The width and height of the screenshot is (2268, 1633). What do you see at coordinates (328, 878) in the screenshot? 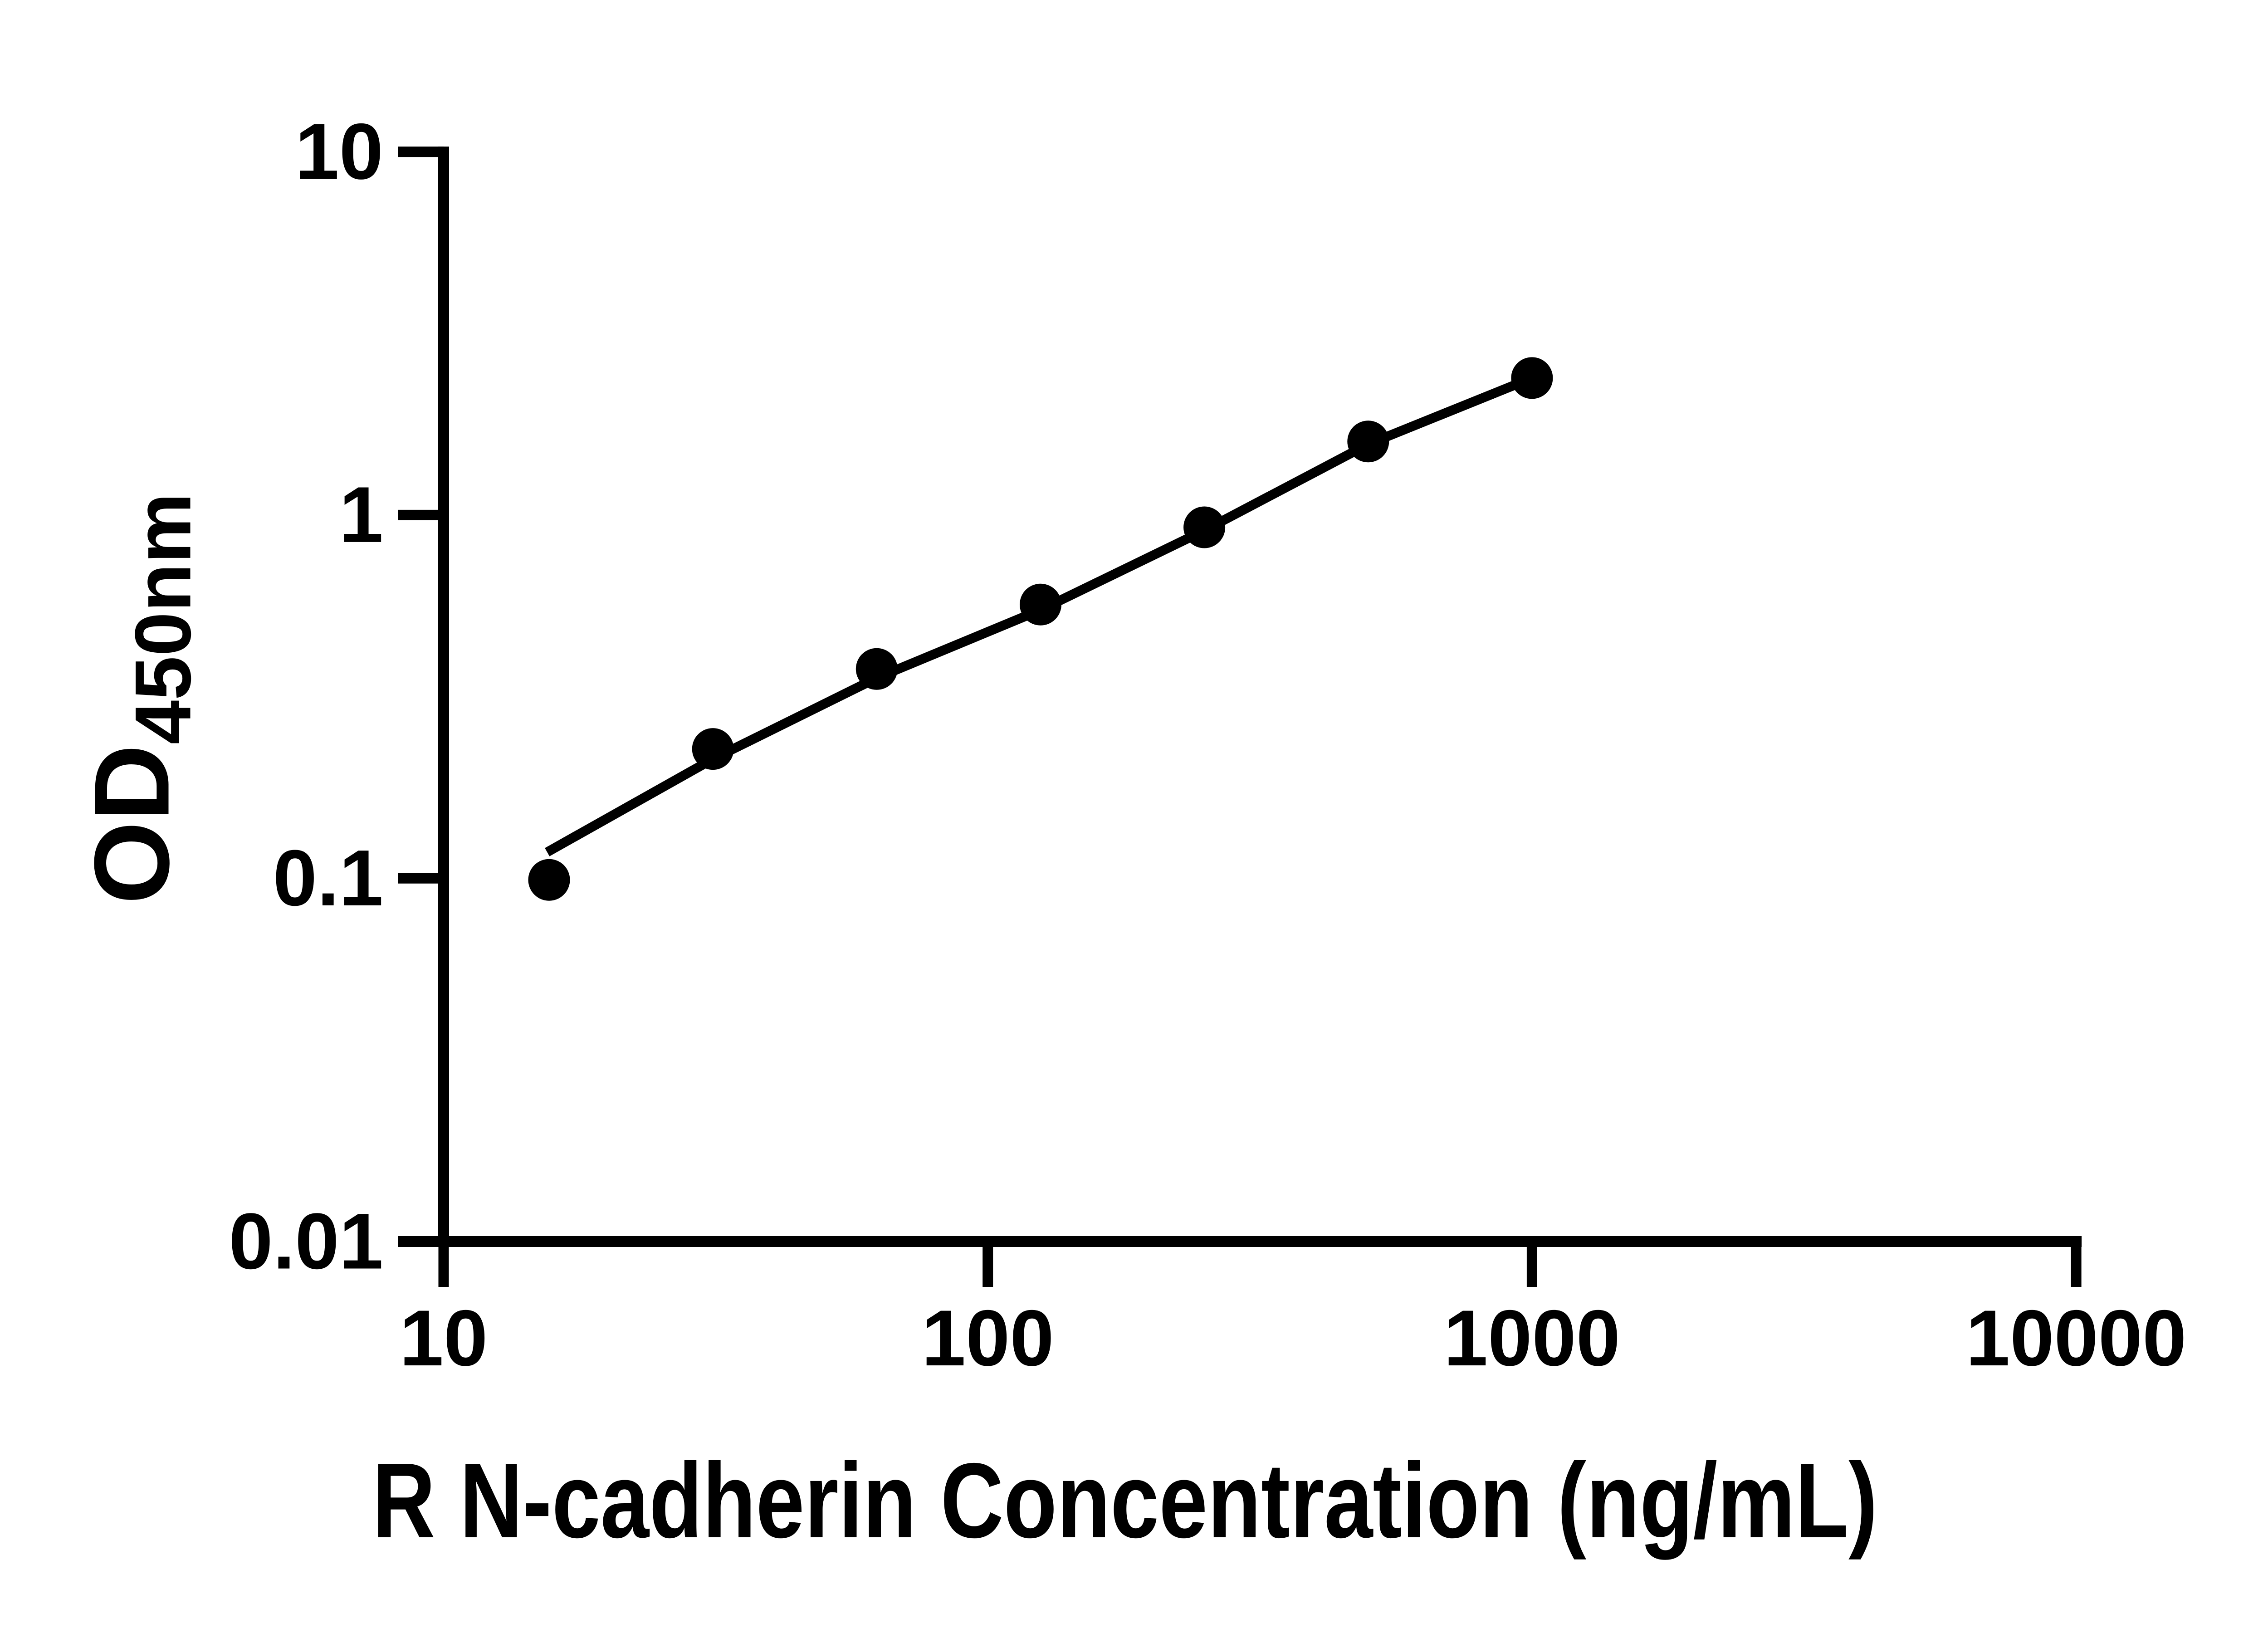
I see `y-tick-label: 0.1` at bounding box center [328, 878].